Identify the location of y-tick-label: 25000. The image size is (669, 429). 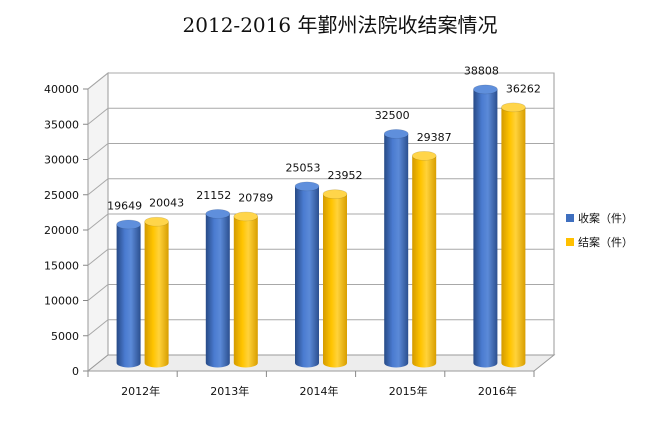
(61, 195).